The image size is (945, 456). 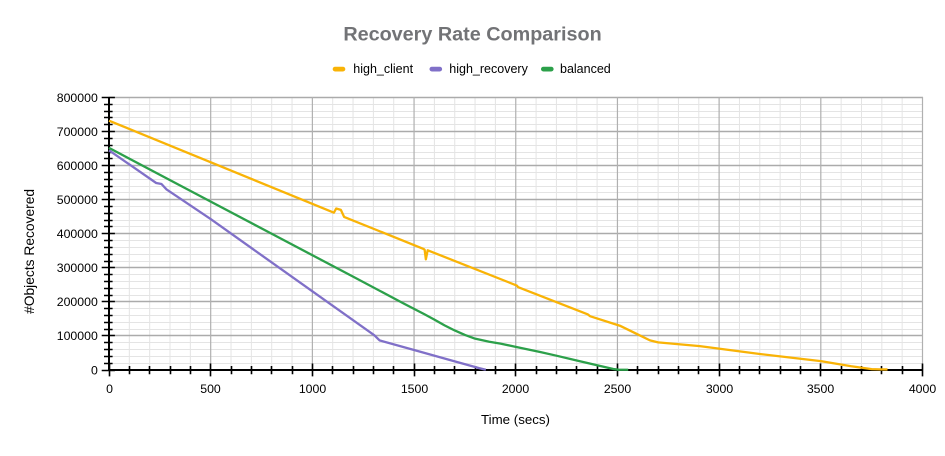 What do you see at coordinates (77, 200) in the screenshot?
I see `svg-text: 500000` at bounding box center [77, 200].